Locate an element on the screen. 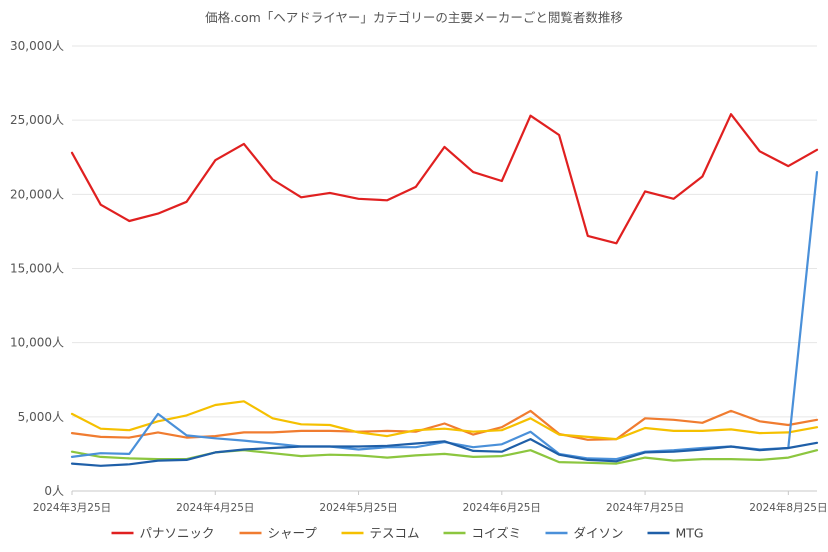 This screenshot has width=828, height=552. legend-item: シャープ is located at coordinates (278, 533).